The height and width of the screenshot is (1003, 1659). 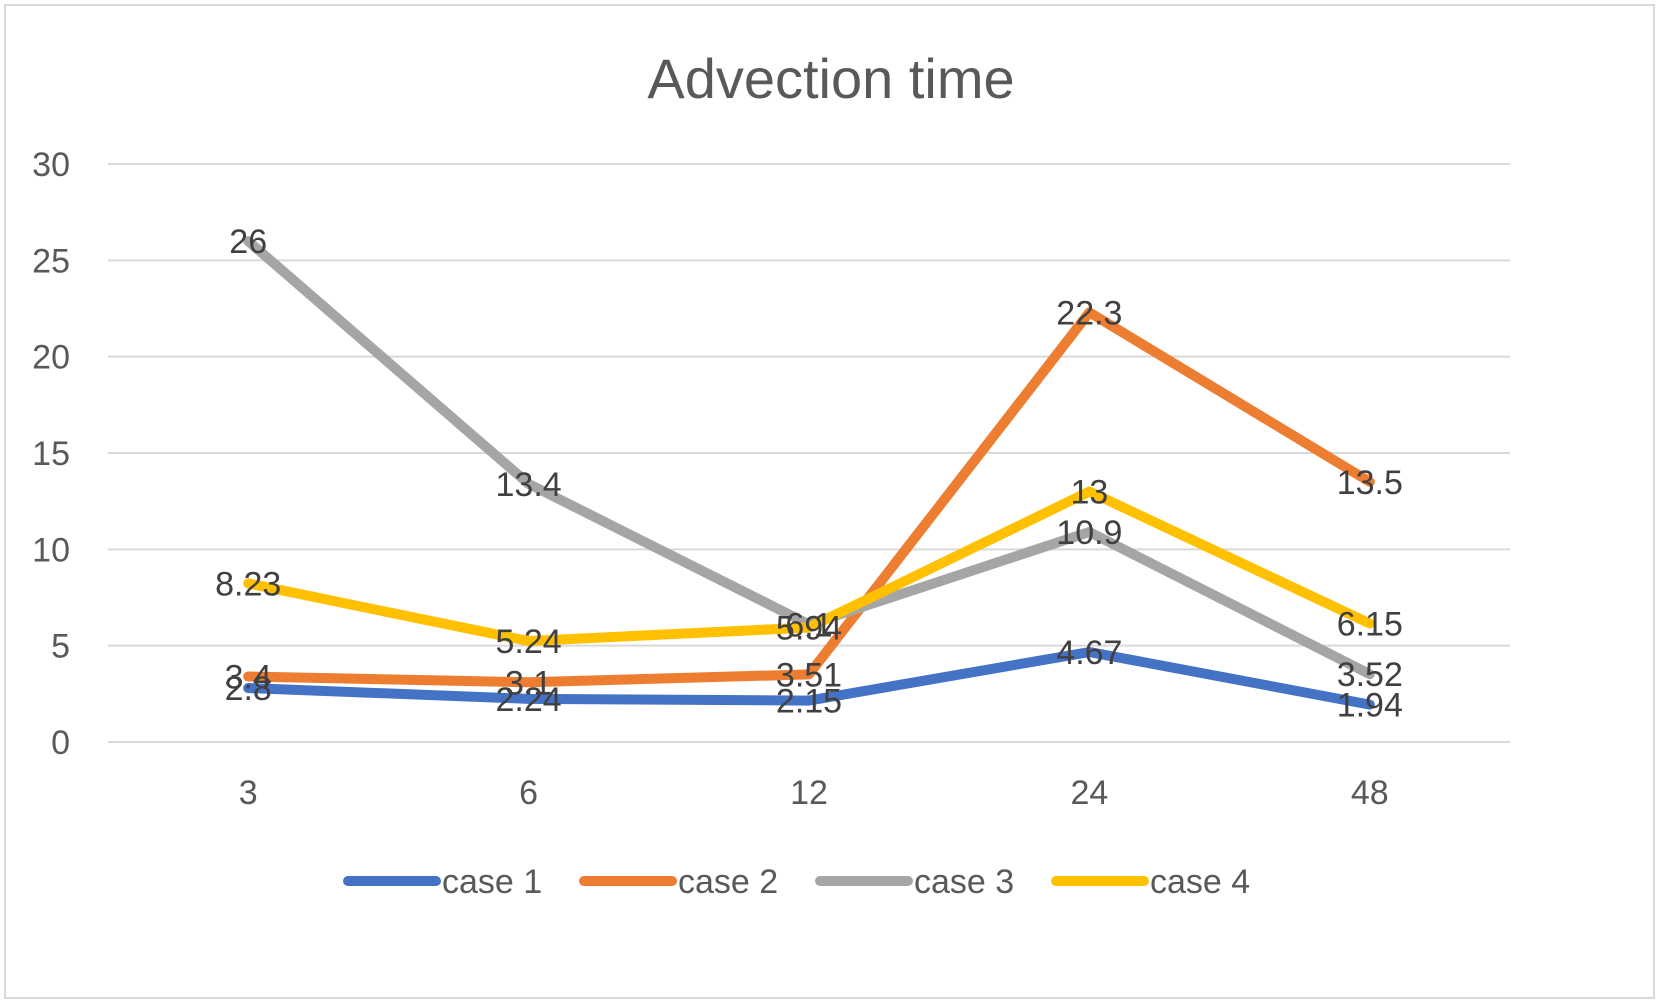 I want to click on y-tick-label: 10, so click(x=51, y=550).